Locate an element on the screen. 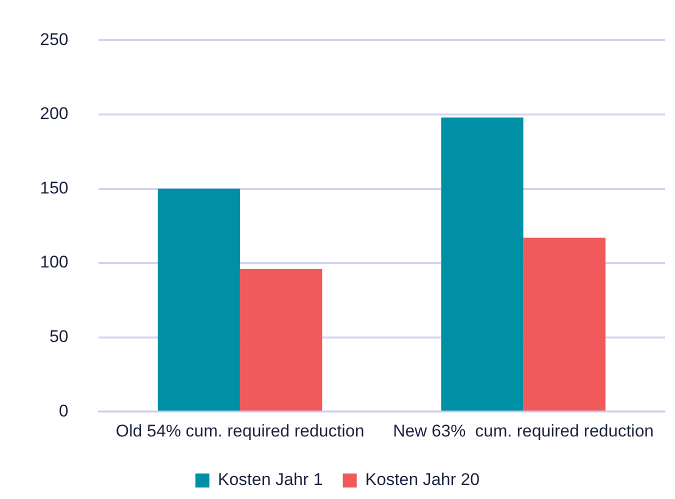 This screenshot has height=499, width=675. y-tick-label: 200 is located at coordinates (54, 114).